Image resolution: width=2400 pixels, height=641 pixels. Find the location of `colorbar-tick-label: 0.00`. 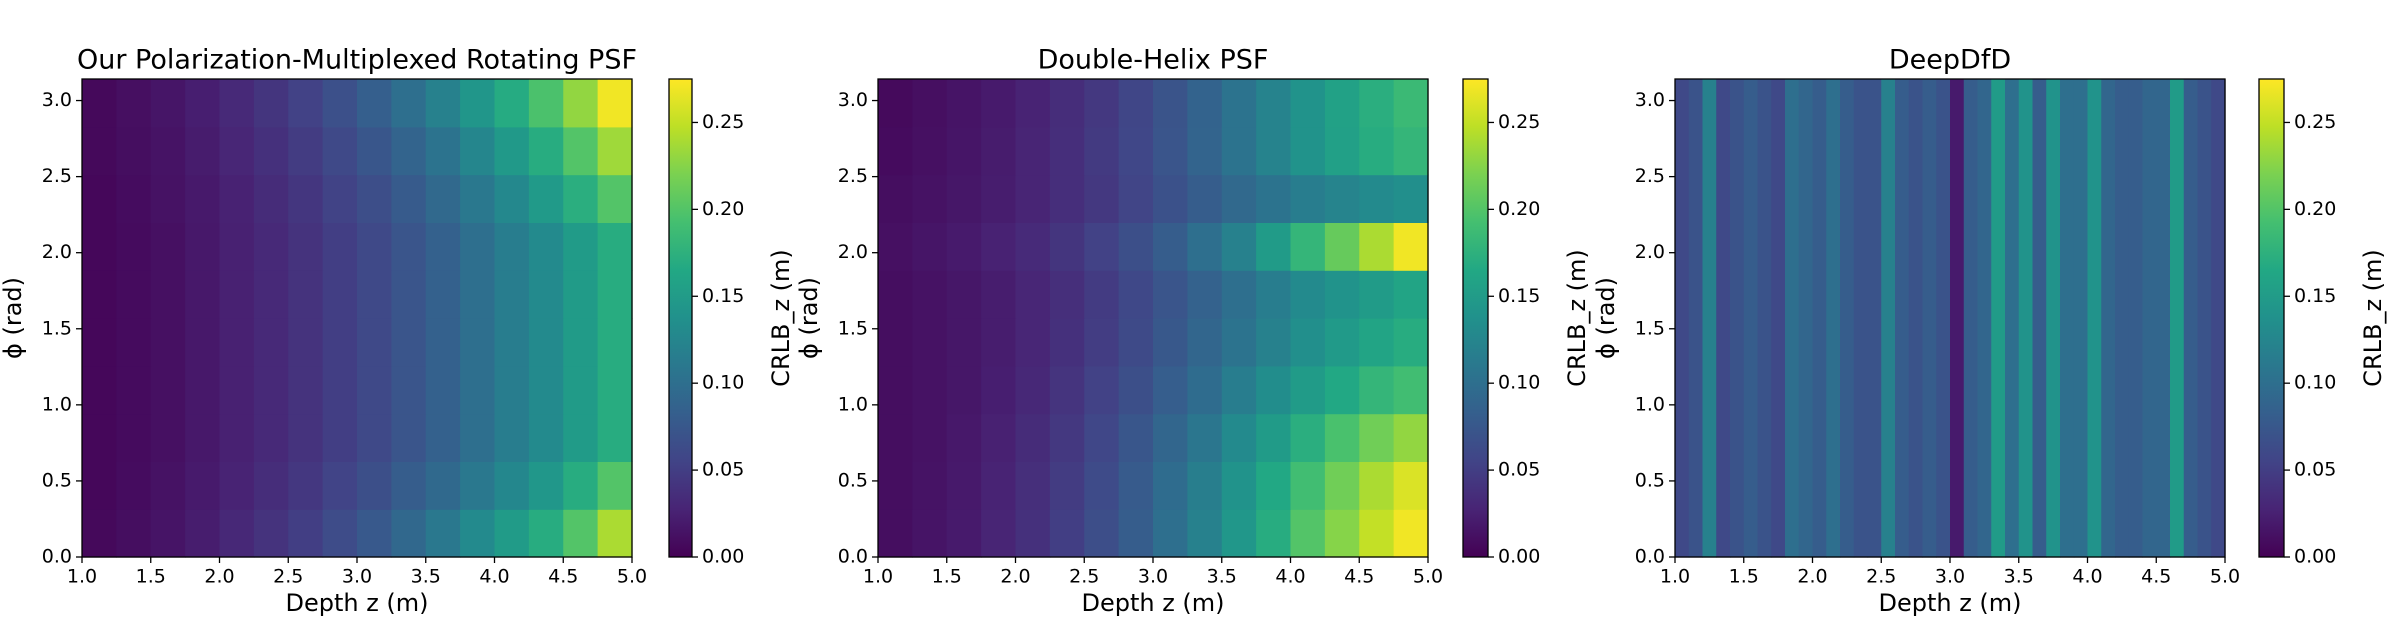

colorbar-tick-label: 0.00 is located at coordinates (723, 557).